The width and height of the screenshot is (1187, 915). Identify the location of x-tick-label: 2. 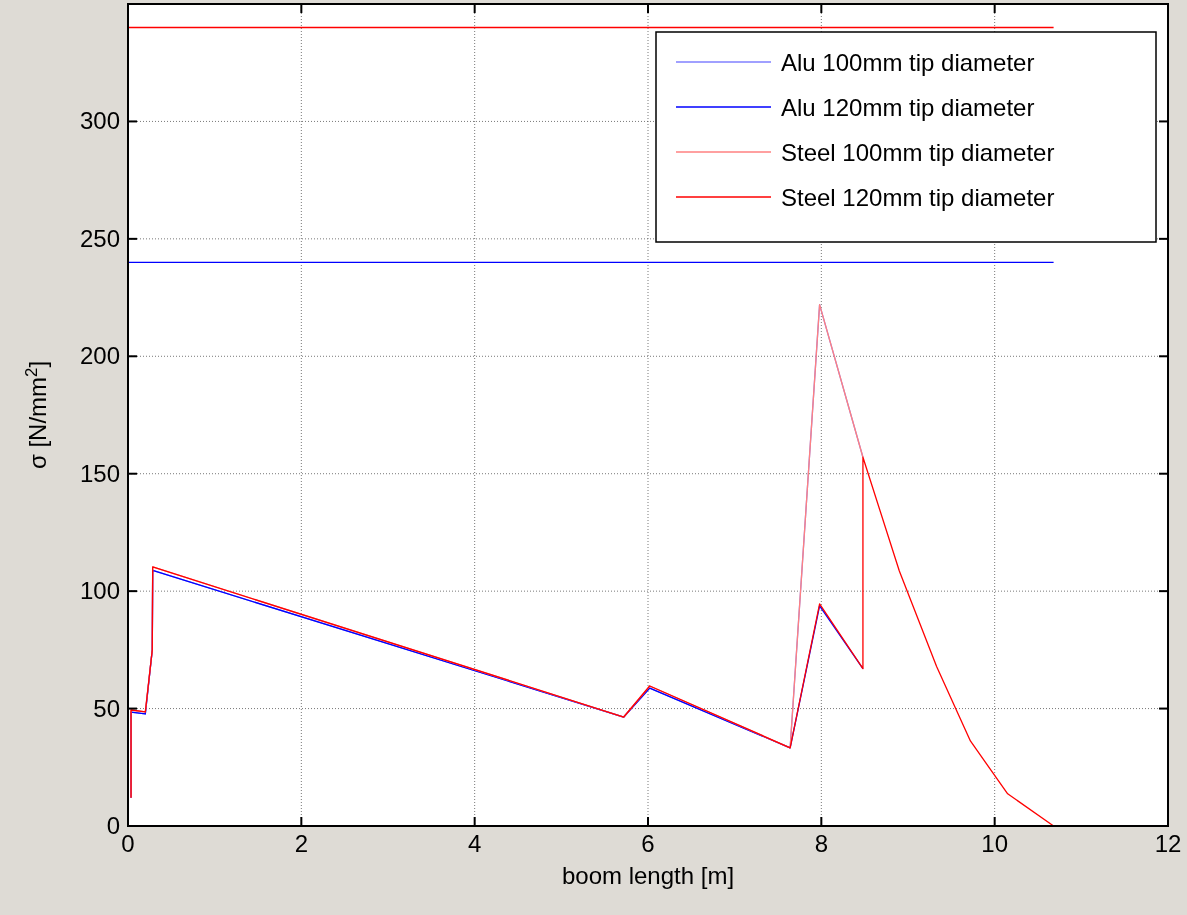
(301, 843).